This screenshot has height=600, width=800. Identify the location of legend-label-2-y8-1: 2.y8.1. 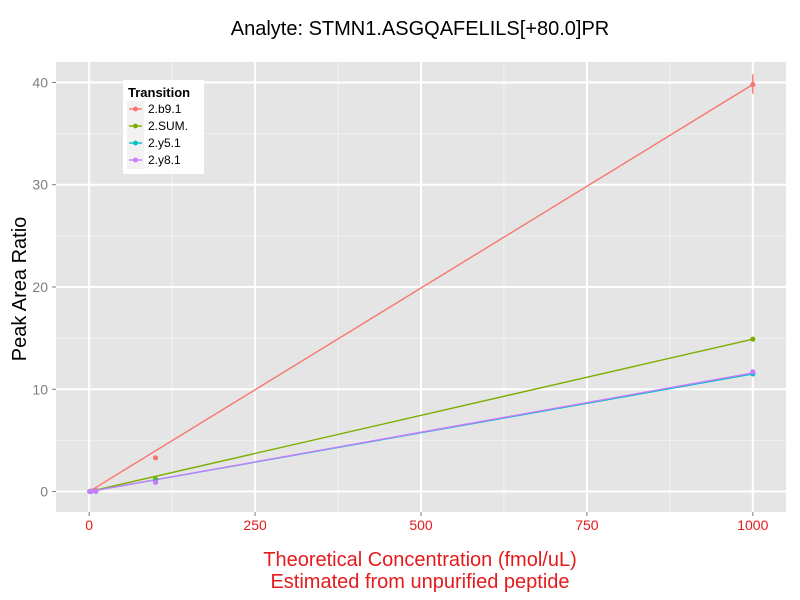
(164, 160).